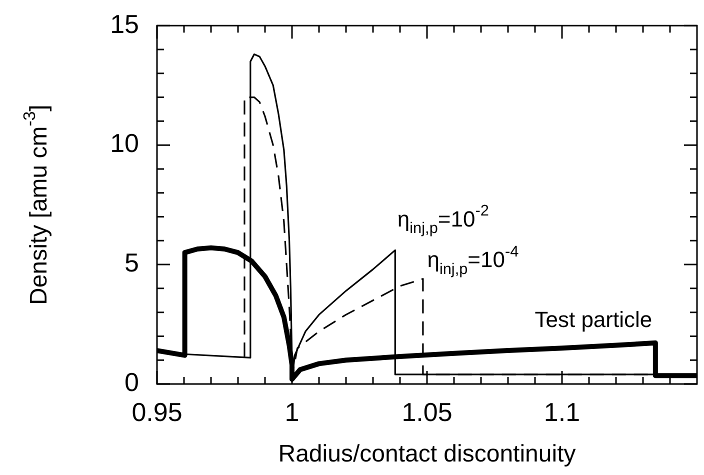  Describe the element at coordinates (562, 411) in the screenshot. I see `x-tick-label: 1.1` at that location.